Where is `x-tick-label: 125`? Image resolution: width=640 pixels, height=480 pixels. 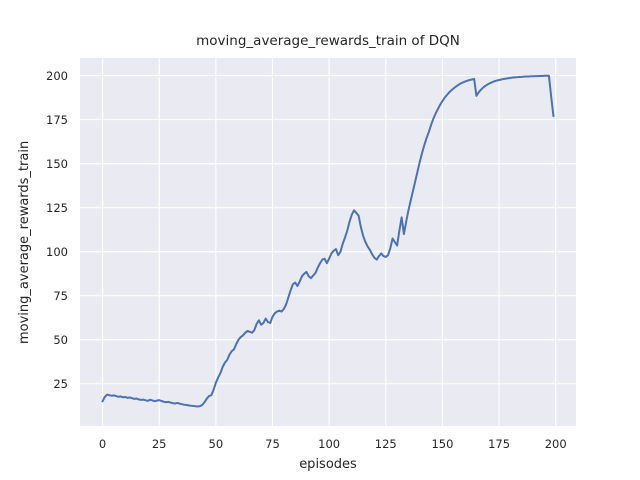
x-tick-label: 125 is located at coordinates (385, 444).